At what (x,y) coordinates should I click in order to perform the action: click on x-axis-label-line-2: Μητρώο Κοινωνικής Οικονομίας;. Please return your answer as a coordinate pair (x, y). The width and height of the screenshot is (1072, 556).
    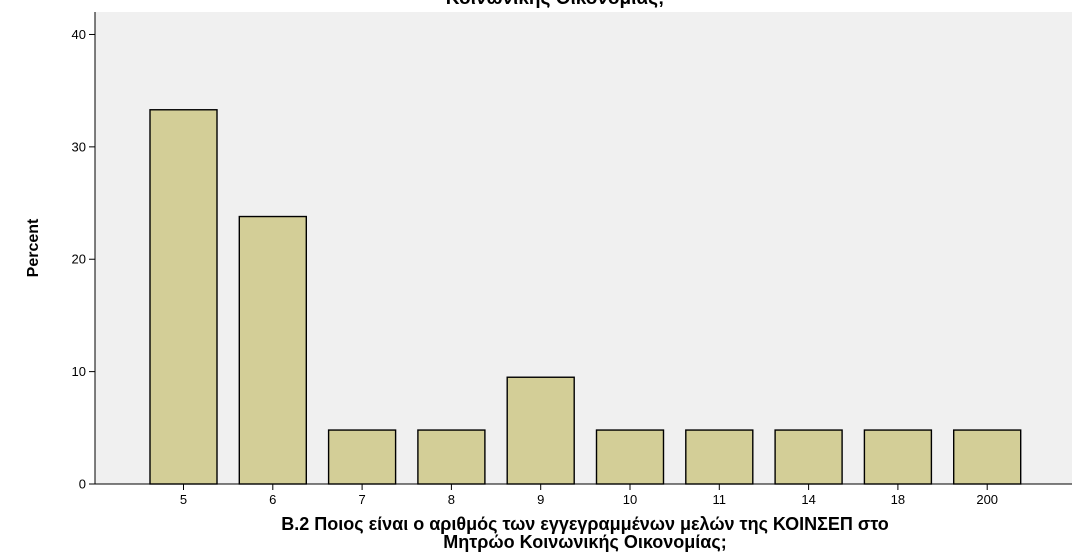
    Looking at the image, I should click on (584, 542).